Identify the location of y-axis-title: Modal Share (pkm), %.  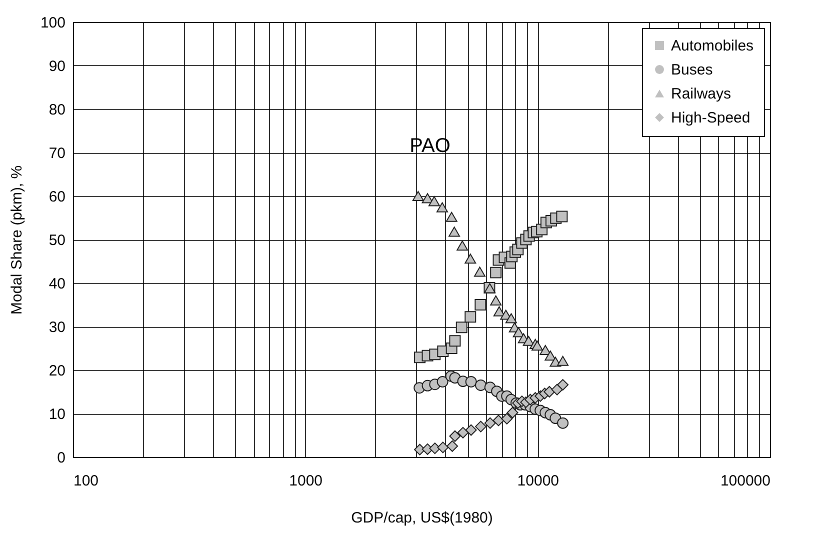
(17, 240).